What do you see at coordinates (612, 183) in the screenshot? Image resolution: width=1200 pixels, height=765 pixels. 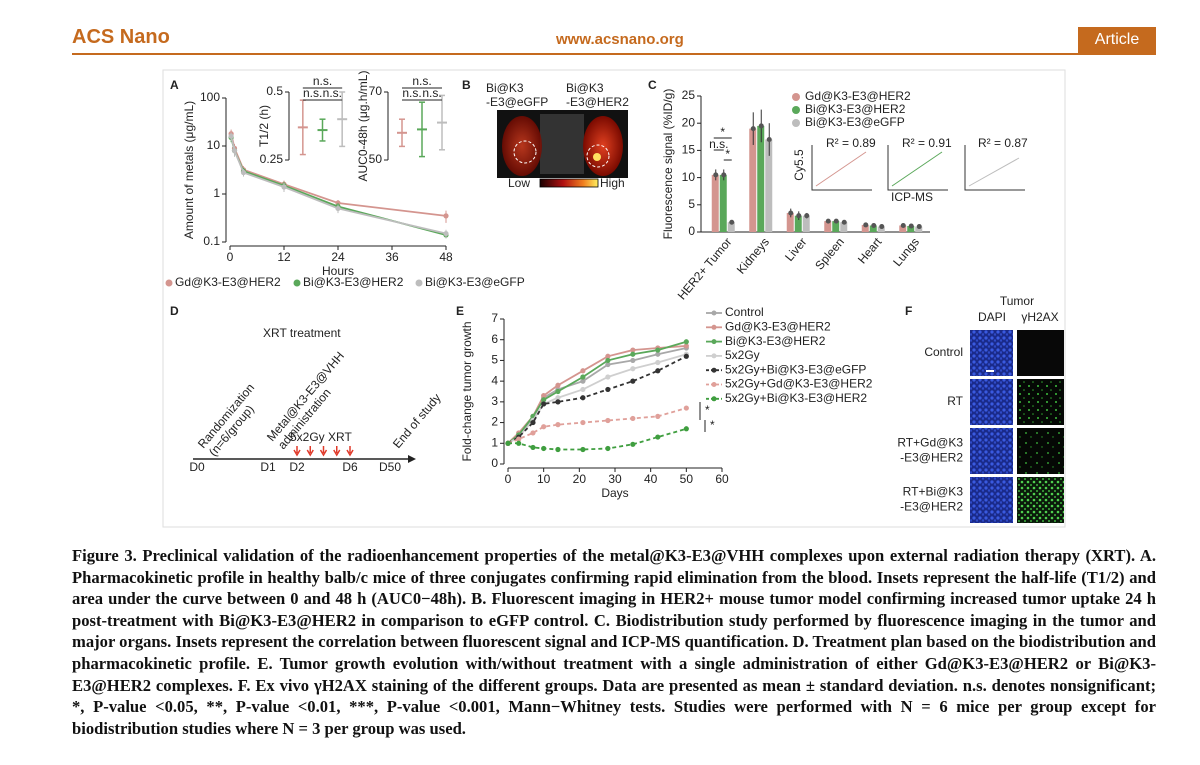 I see `scale-label: High` at bounding box center [612, 183].